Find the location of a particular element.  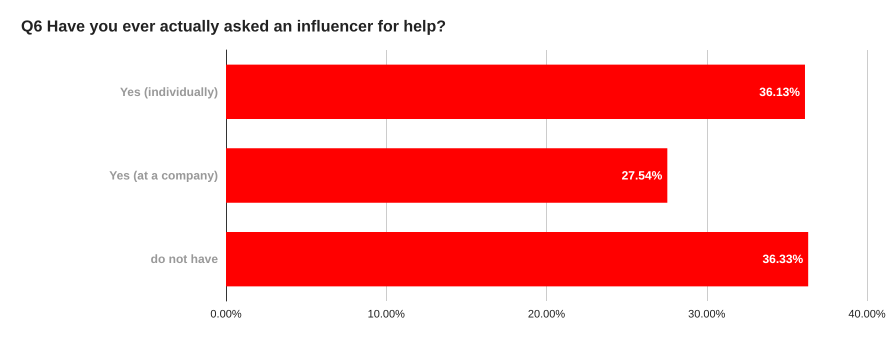

y-tick-label: do not have is located at coordinates (184, 259).